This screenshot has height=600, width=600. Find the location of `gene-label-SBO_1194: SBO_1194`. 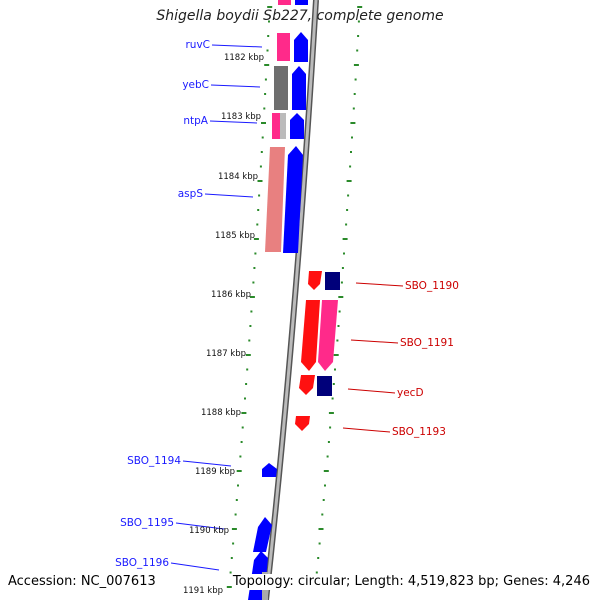

gene-label-SBO_1194: SBO_1194 is located at coordinates (154, 461).